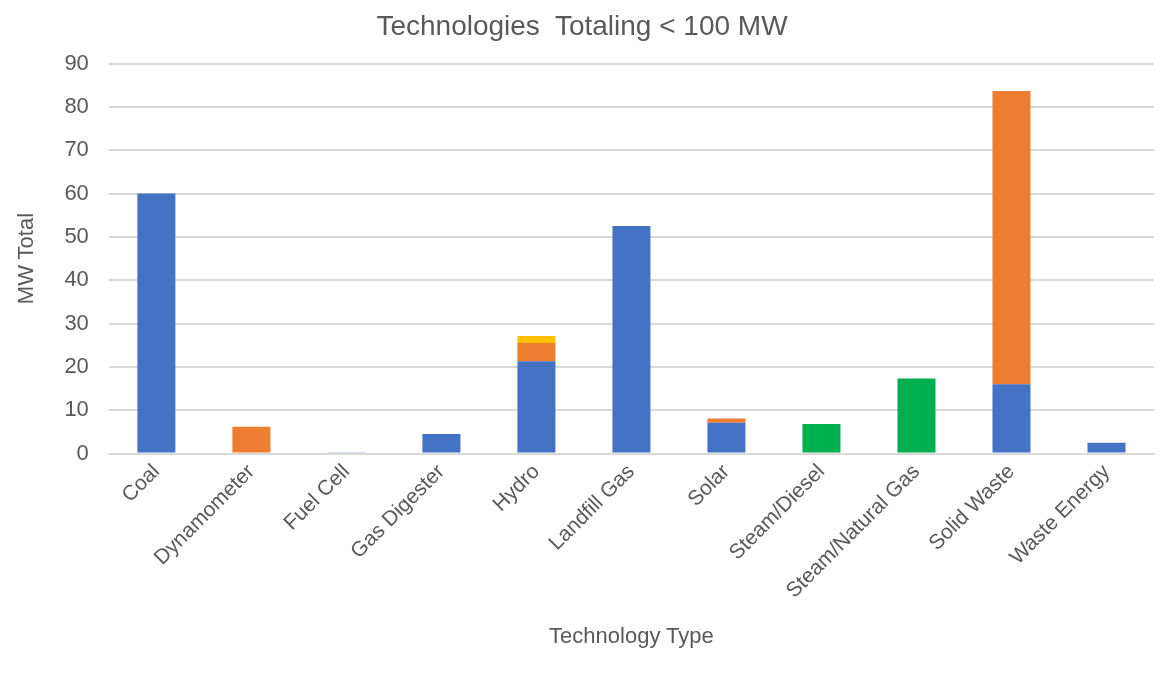 The height and width of the screenshot is (700, 1174). Describe the element at coordinates (631, 635) in the screenshot. I see `x-axis-title: Technology Type` at that location.